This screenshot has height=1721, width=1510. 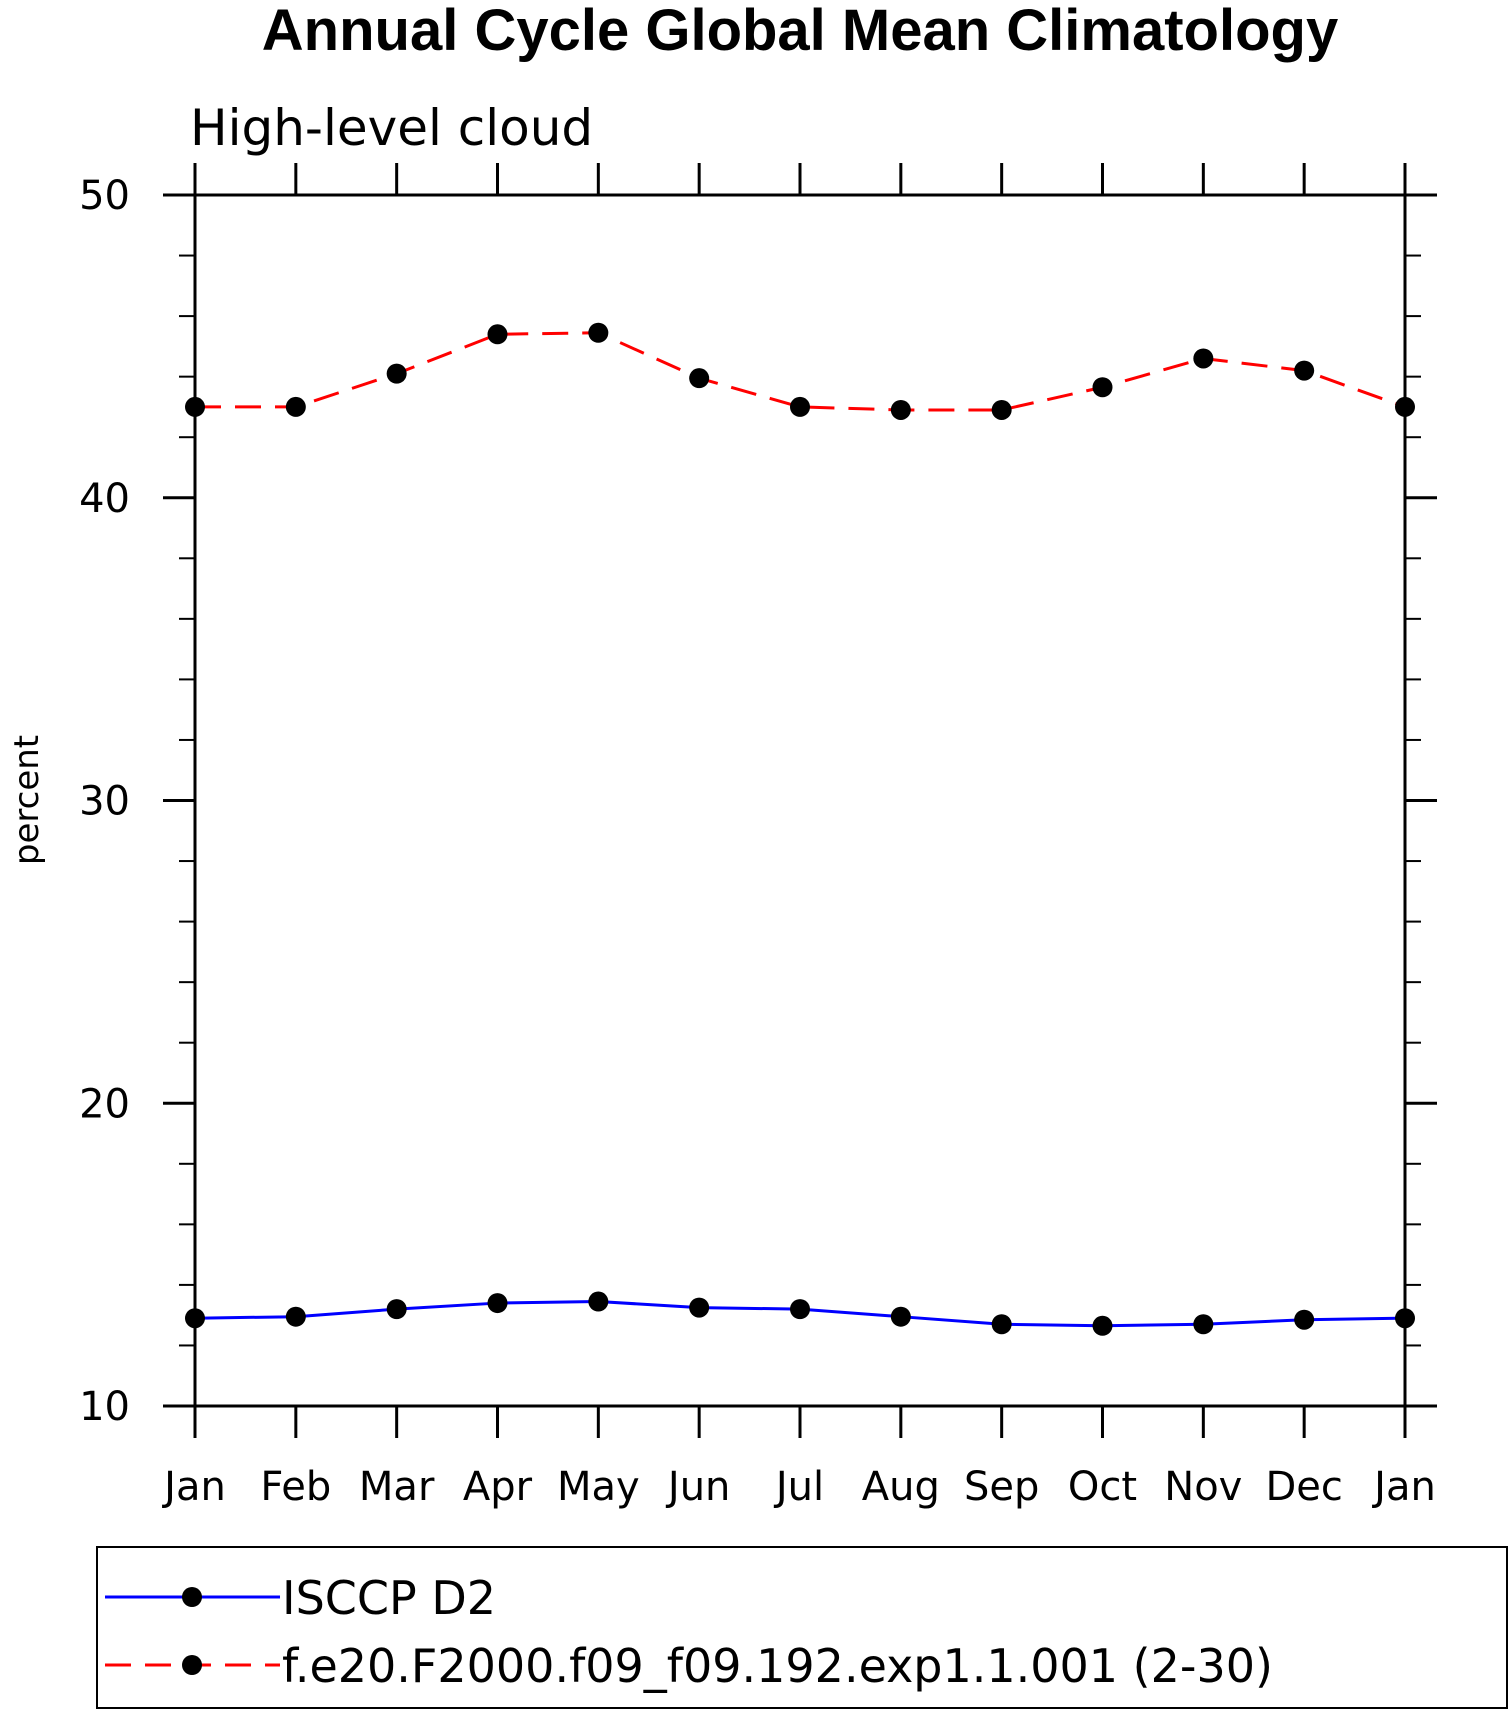 What do you see at coordinates (104, 1104) in the screenshot?
I see `y-tick-label: 20` at bounding box center [104, 1104].